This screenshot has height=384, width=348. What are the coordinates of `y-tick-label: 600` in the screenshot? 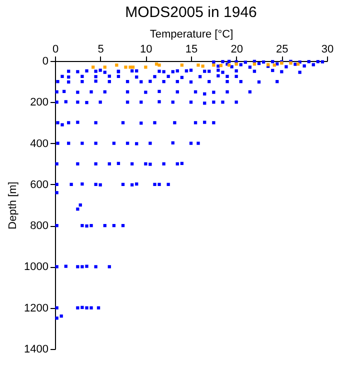 It's located at (39, 184).